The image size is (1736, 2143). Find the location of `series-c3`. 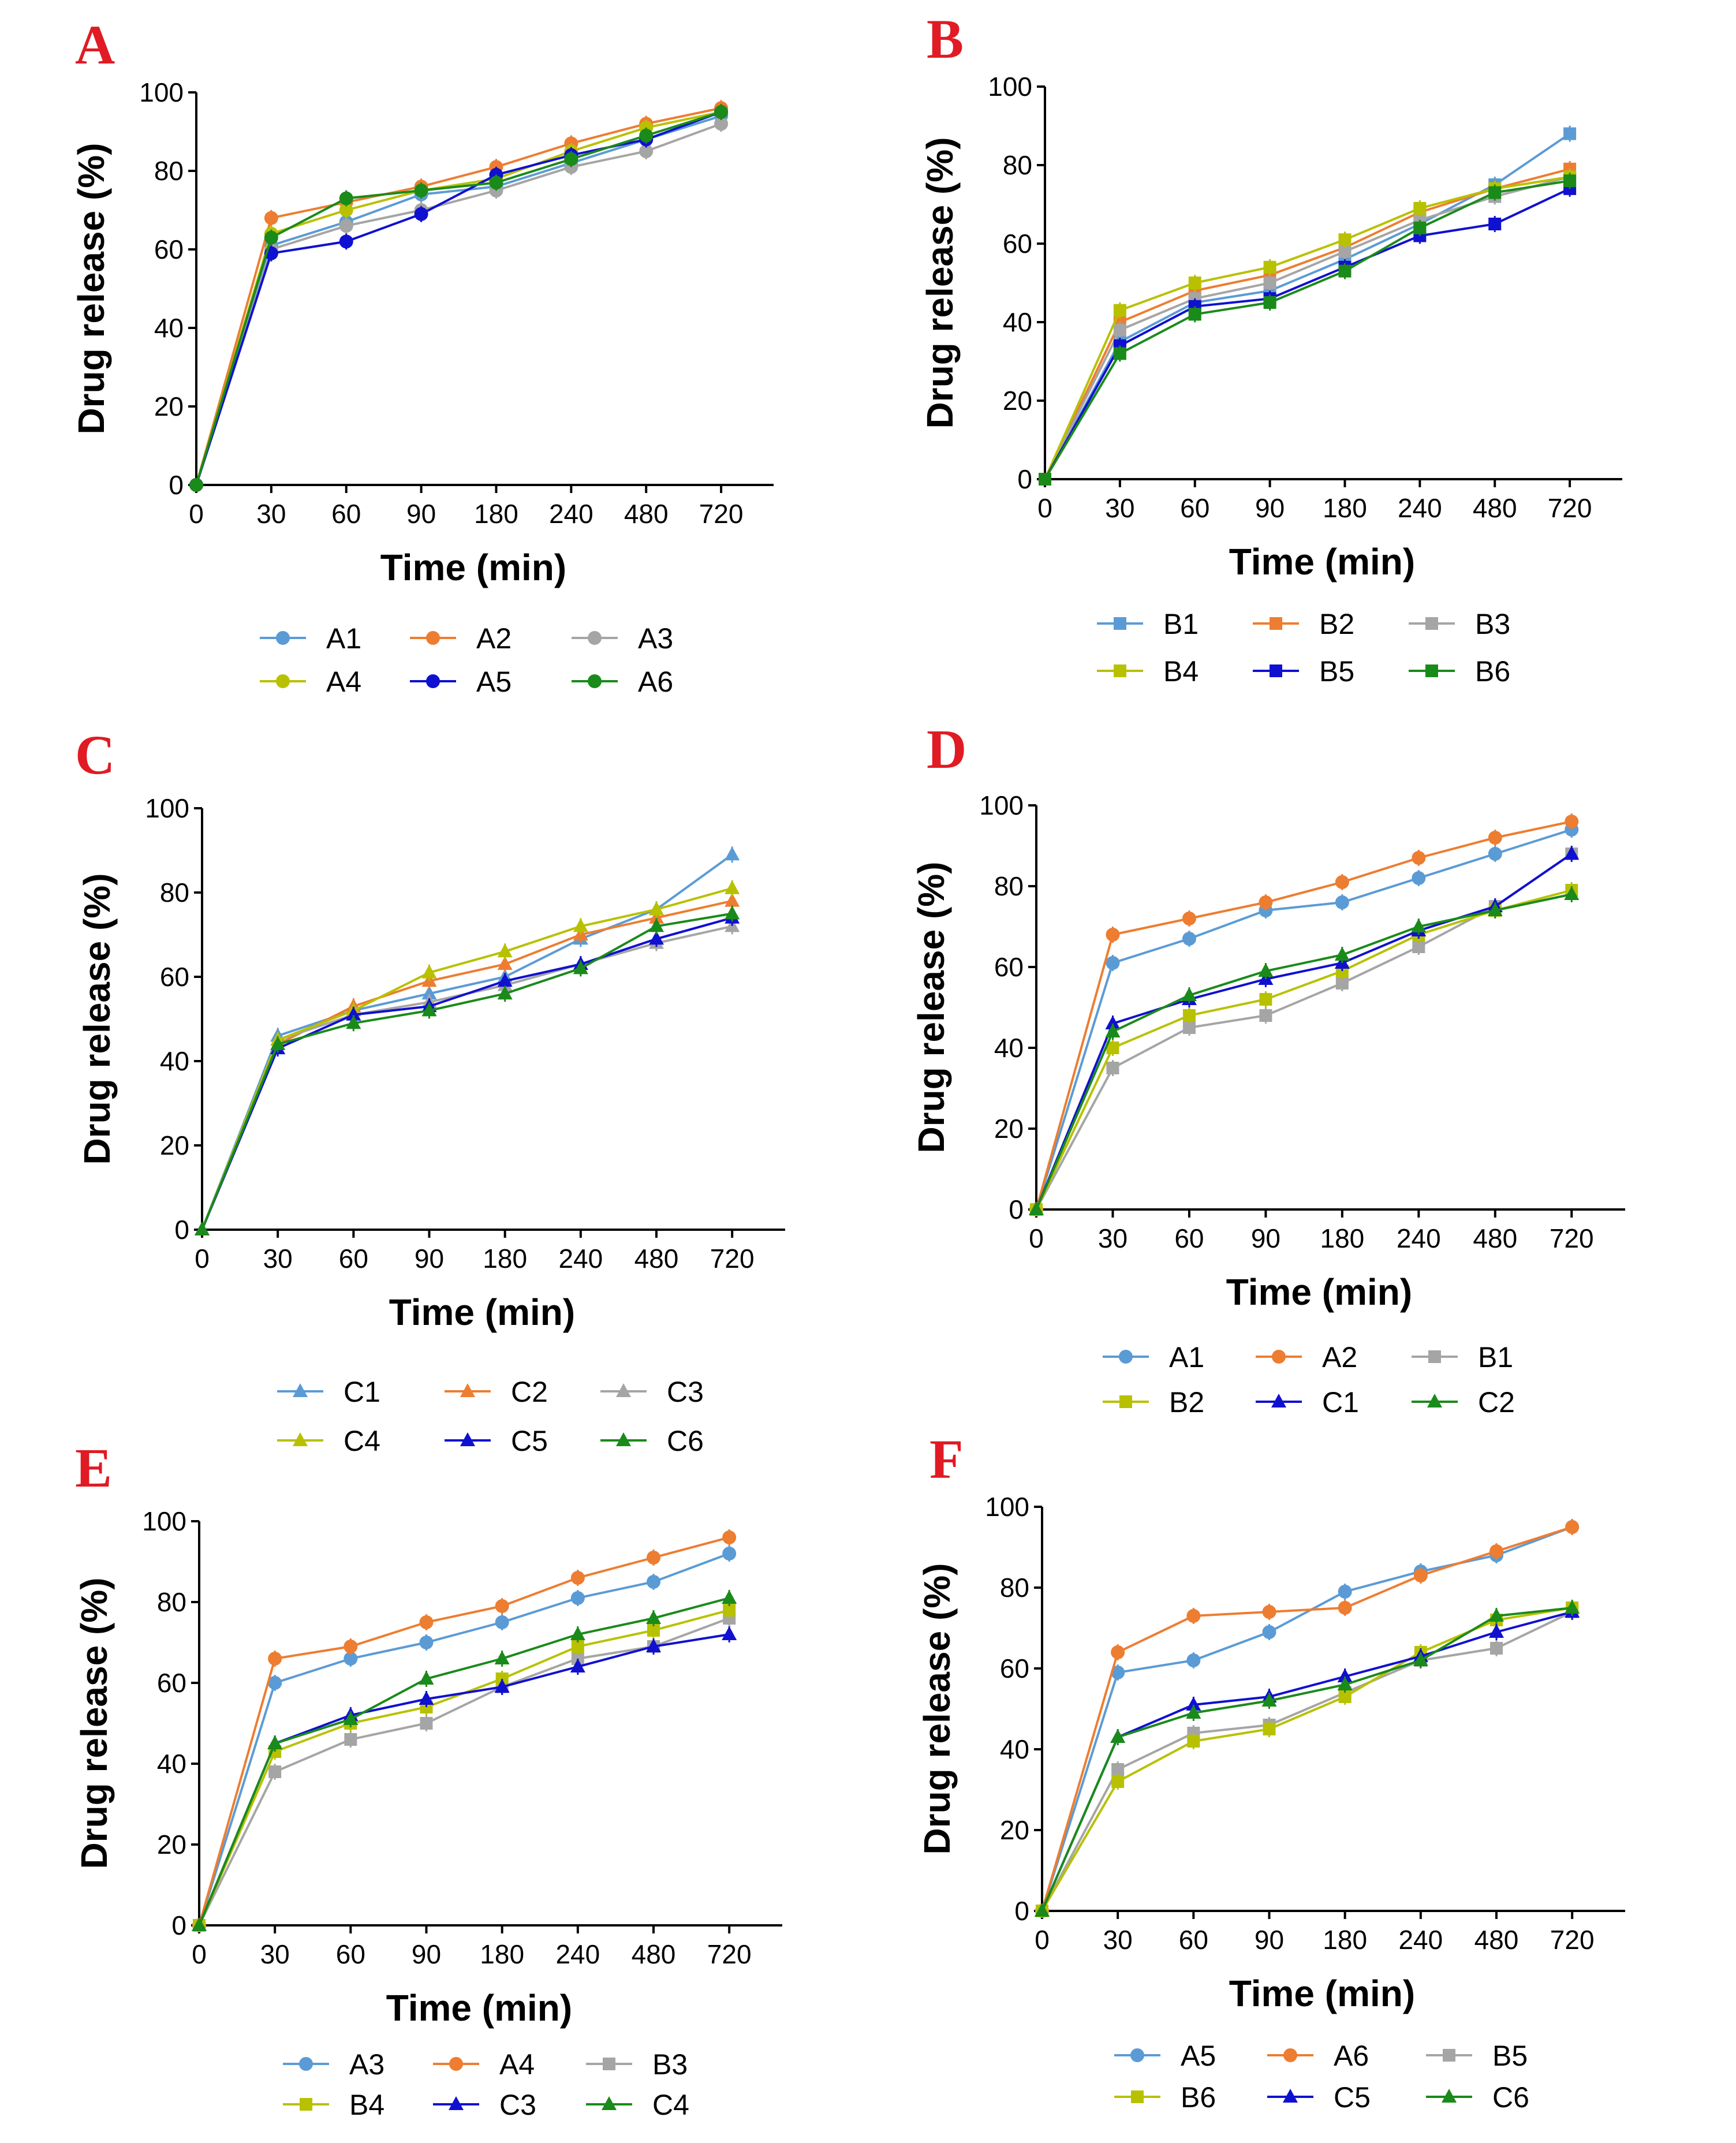

series-c3 is located at coordinates (464, 1778).